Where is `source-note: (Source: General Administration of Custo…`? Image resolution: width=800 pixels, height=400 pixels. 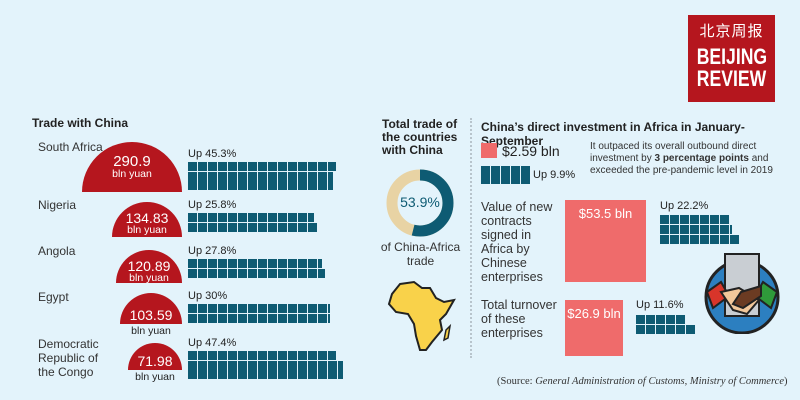
source-note: (Source: General Administration of Custo… is located at coordinates (642, 381).